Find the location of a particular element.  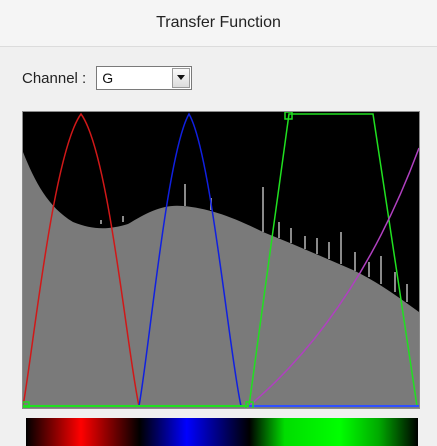

chevron-down-icon is located at coordinates (181, 77).